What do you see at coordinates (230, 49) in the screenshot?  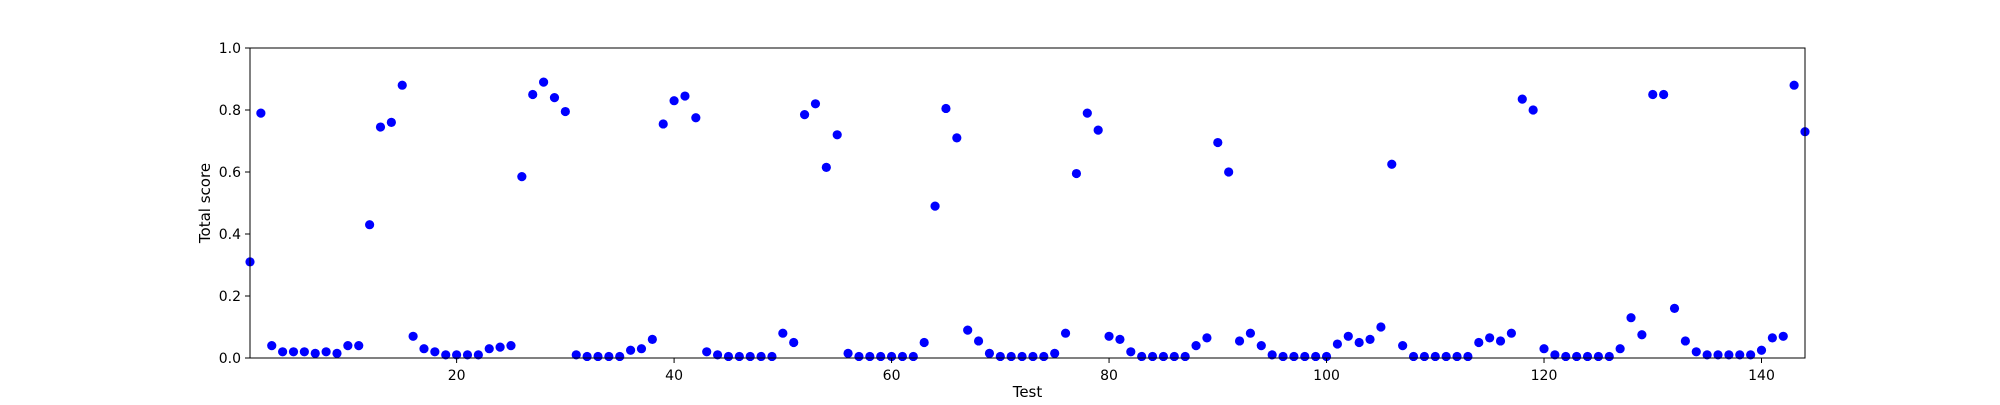 I see `y-tick-label: 1.0` at bounding box center [230, 49].